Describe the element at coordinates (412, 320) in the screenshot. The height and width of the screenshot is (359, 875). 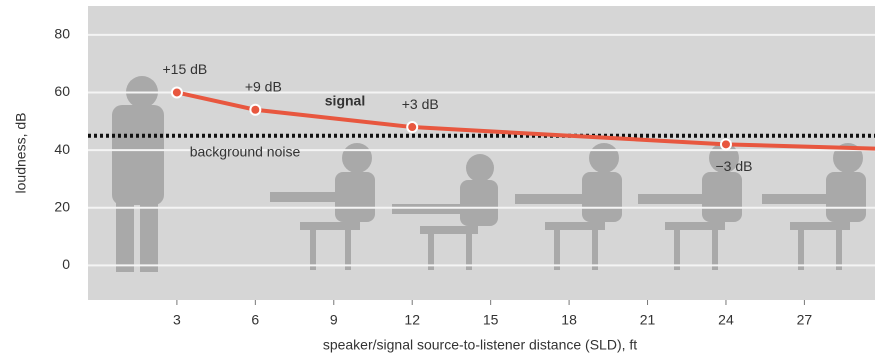
I see `x-tick-label: 12` at that location.